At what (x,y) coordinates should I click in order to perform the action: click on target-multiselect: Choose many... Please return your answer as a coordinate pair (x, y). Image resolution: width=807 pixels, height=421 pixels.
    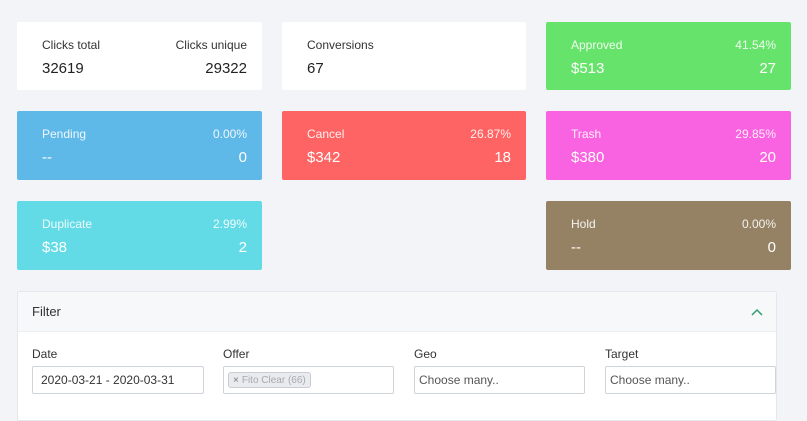
    Looking at the image, I should click on (690, 380).